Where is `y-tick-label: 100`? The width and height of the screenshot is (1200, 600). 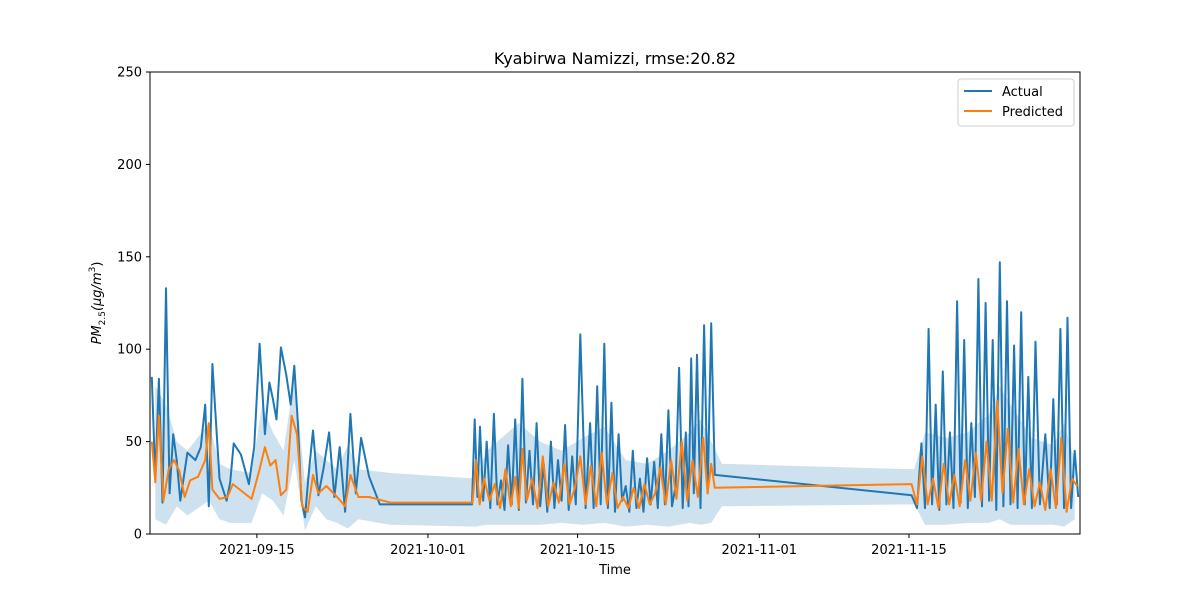 y-tick-label: 100 is located at coordinates (129, 350).